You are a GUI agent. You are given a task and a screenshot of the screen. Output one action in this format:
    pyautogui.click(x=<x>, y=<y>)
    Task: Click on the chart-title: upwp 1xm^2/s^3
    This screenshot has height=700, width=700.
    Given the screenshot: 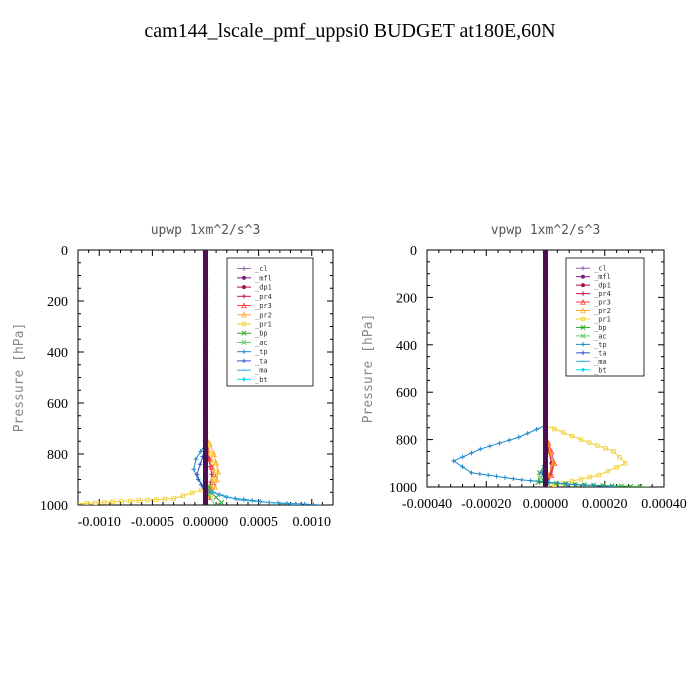 What is the action you would take?
    pyautogui.click(x=206, y=230)
    